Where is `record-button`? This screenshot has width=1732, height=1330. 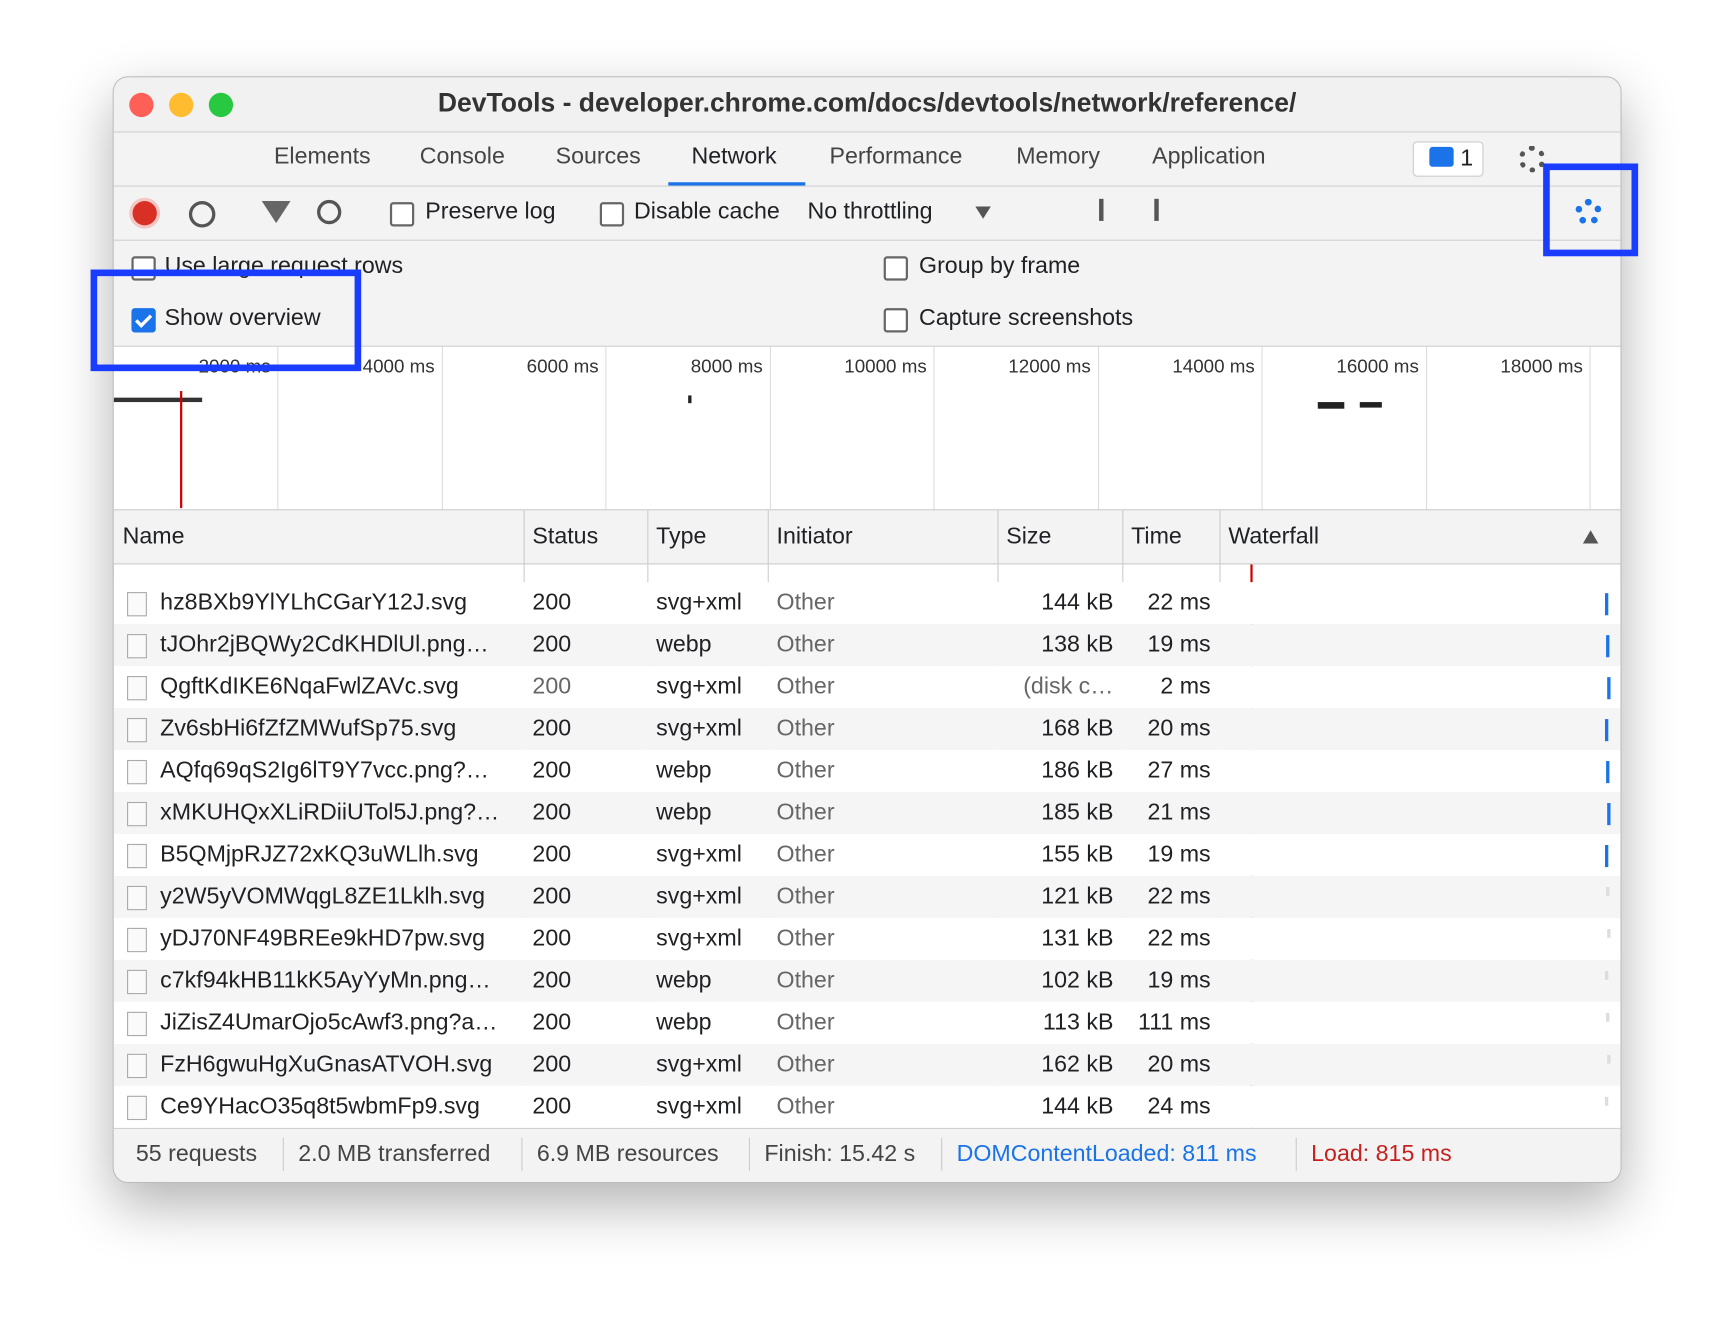 record-button is located at coordinates (144, 213).